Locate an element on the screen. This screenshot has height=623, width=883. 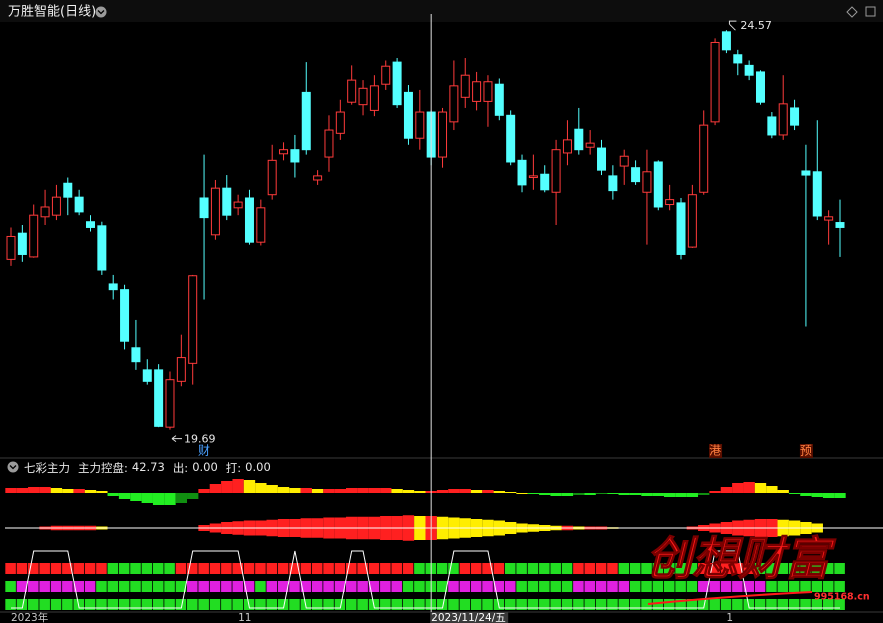
diamond-icon is located at coordinates (852, 12).